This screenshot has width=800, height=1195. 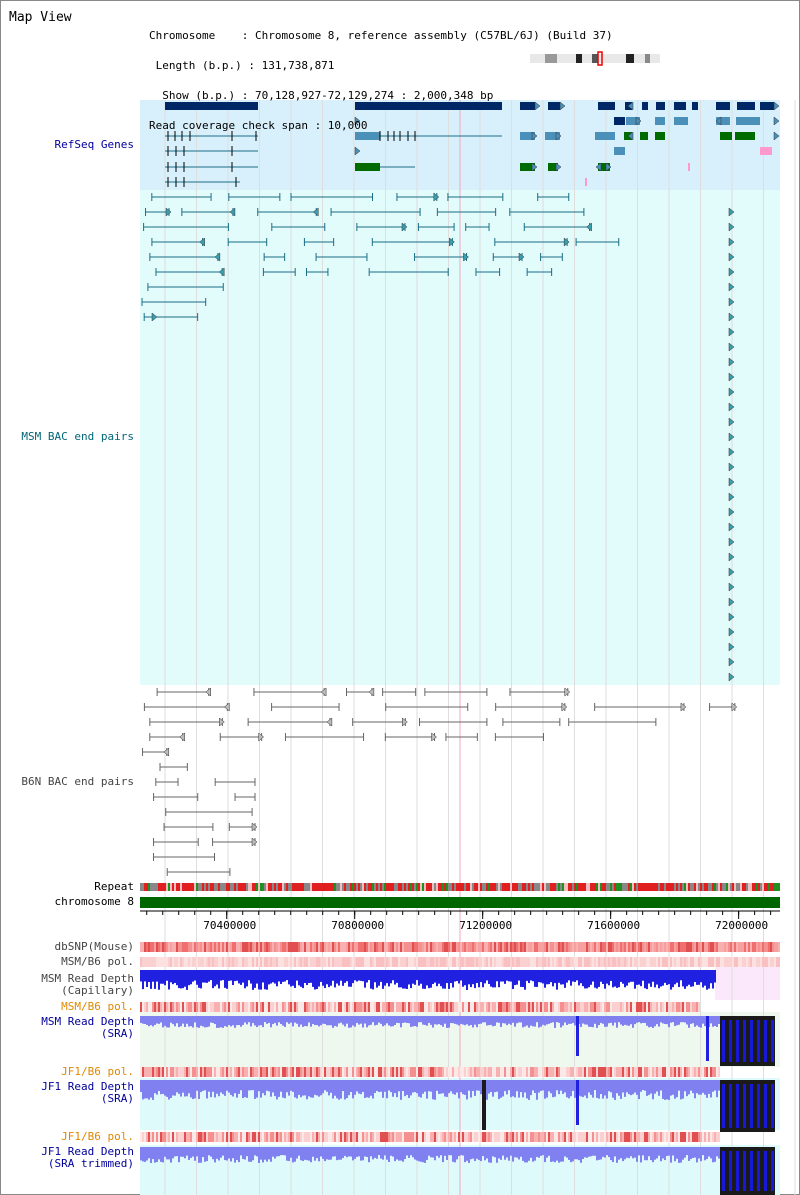 I want to click on track-label-chromosome: chromosome 8, so click(x=94, y=901).